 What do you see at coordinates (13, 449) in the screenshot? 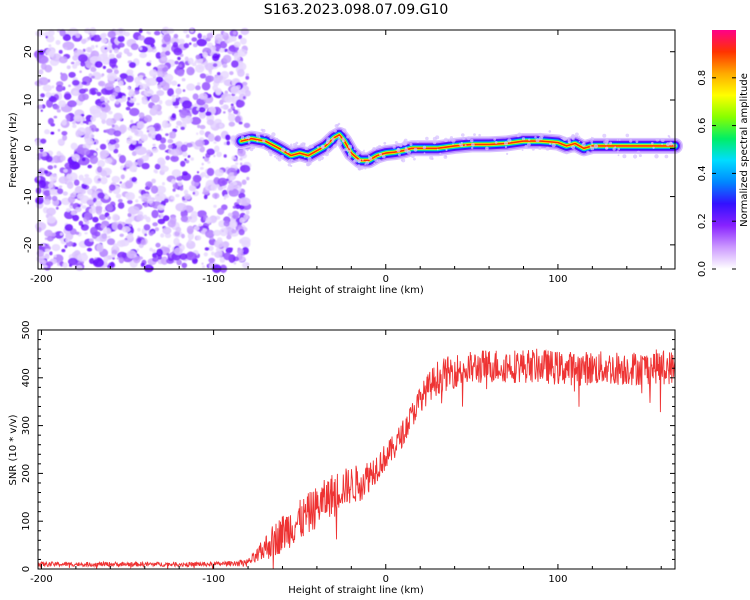
I see `snr-y-label: SNR (10 * v/v)` at bounding box center [13, 449].